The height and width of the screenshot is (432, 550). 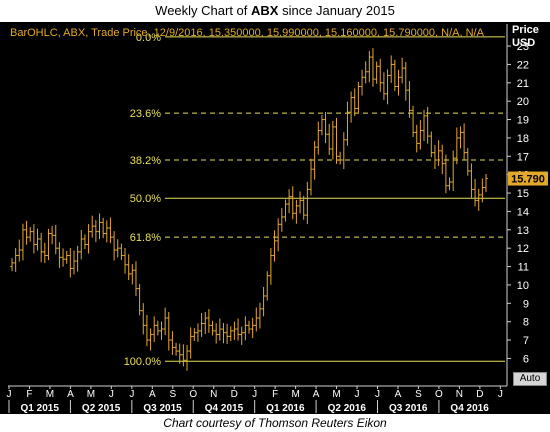 I want to click on month-tick-label: N, so click(x=459, y=394).